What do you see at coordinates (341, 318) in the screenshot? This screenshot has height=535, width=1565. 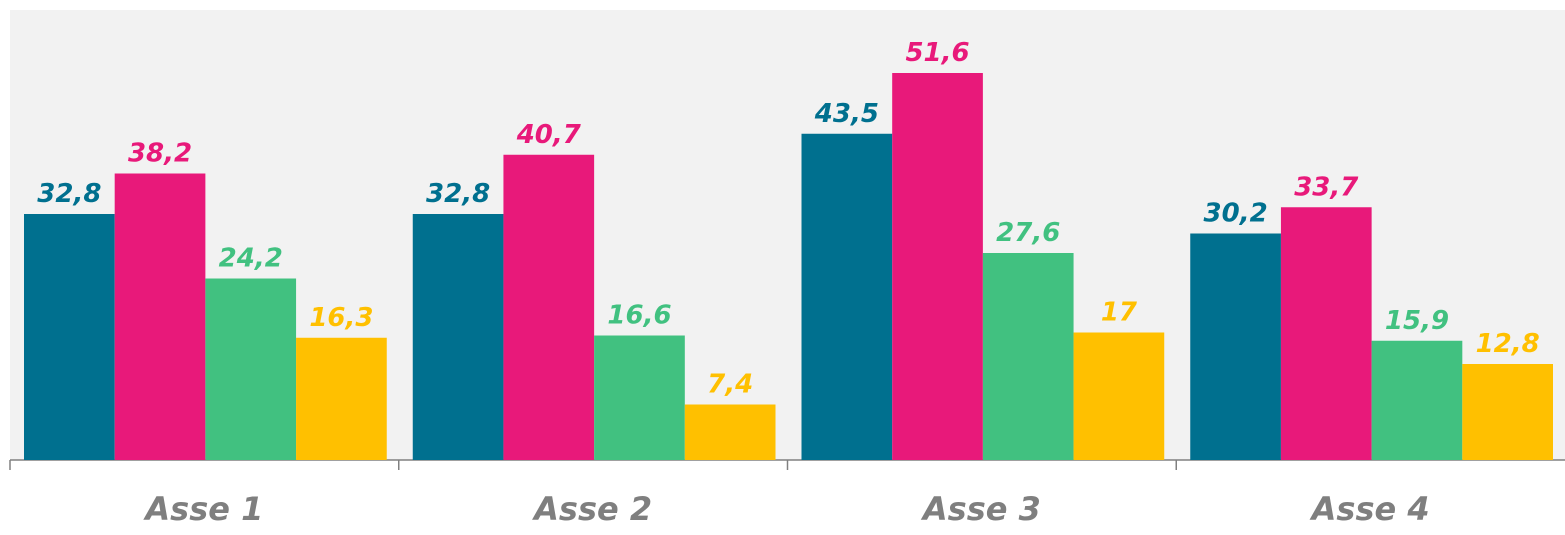 I see `data-label: 16,3` at bounding box center [341, 318].